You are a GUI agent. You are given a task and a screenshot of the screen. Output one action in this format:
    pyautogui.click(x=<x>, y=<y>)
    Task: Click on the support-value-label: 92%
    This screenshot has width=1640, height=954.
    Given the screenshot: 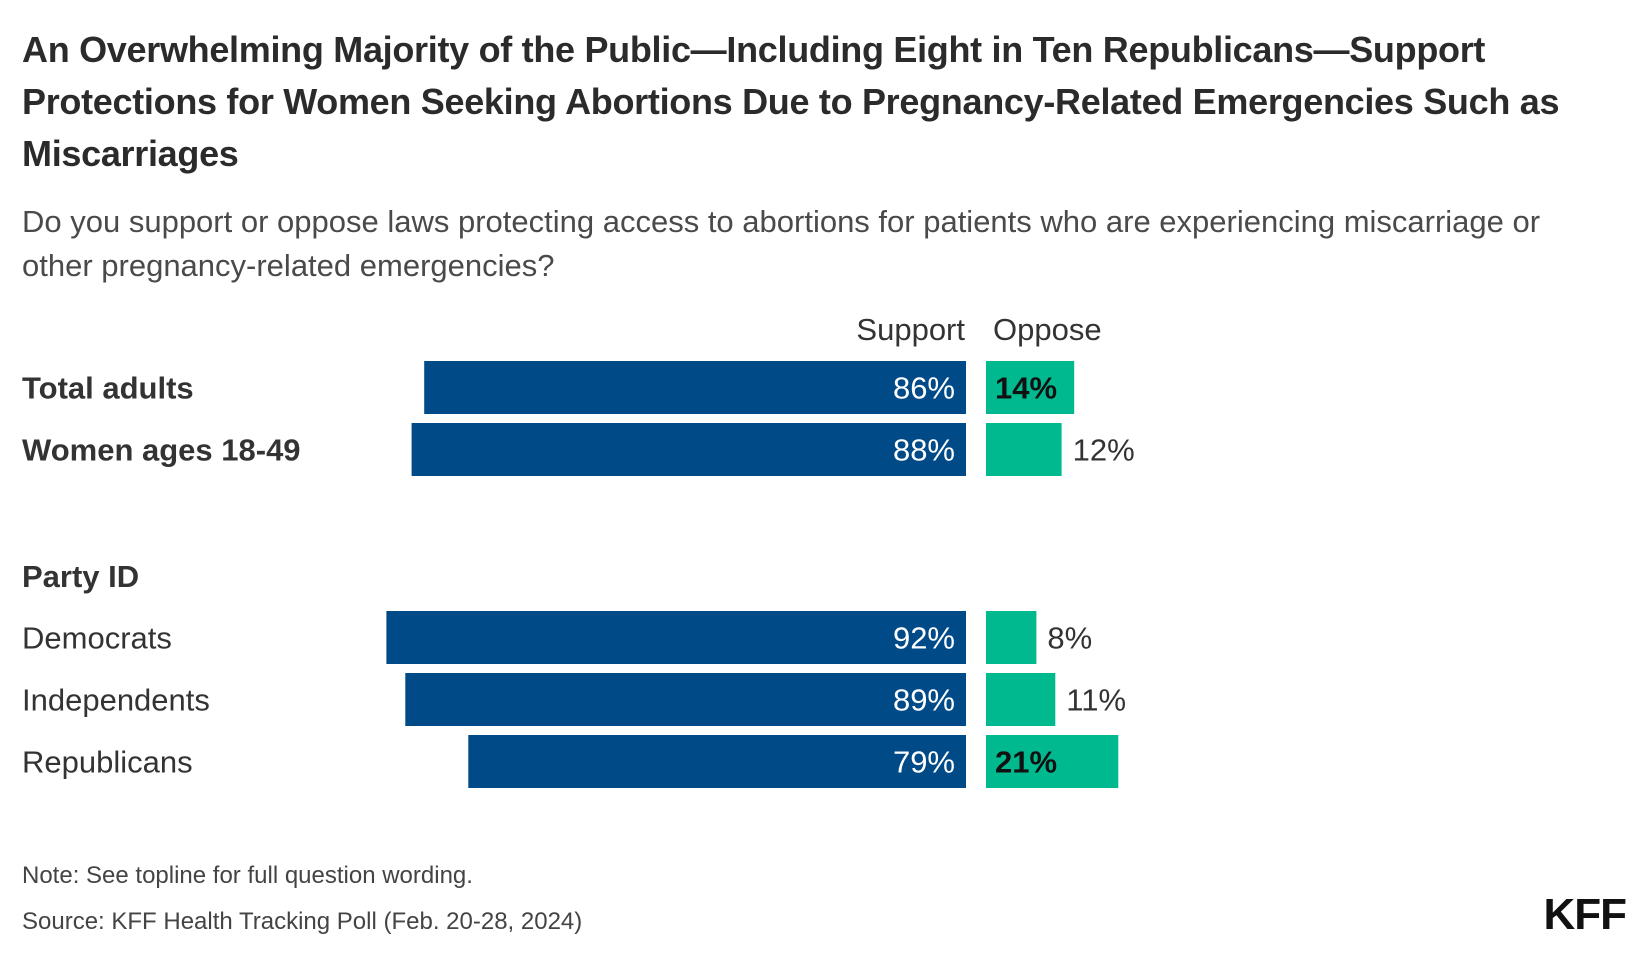 What is the action you would take?
    pyautogui.click(x=924, y=638)
    